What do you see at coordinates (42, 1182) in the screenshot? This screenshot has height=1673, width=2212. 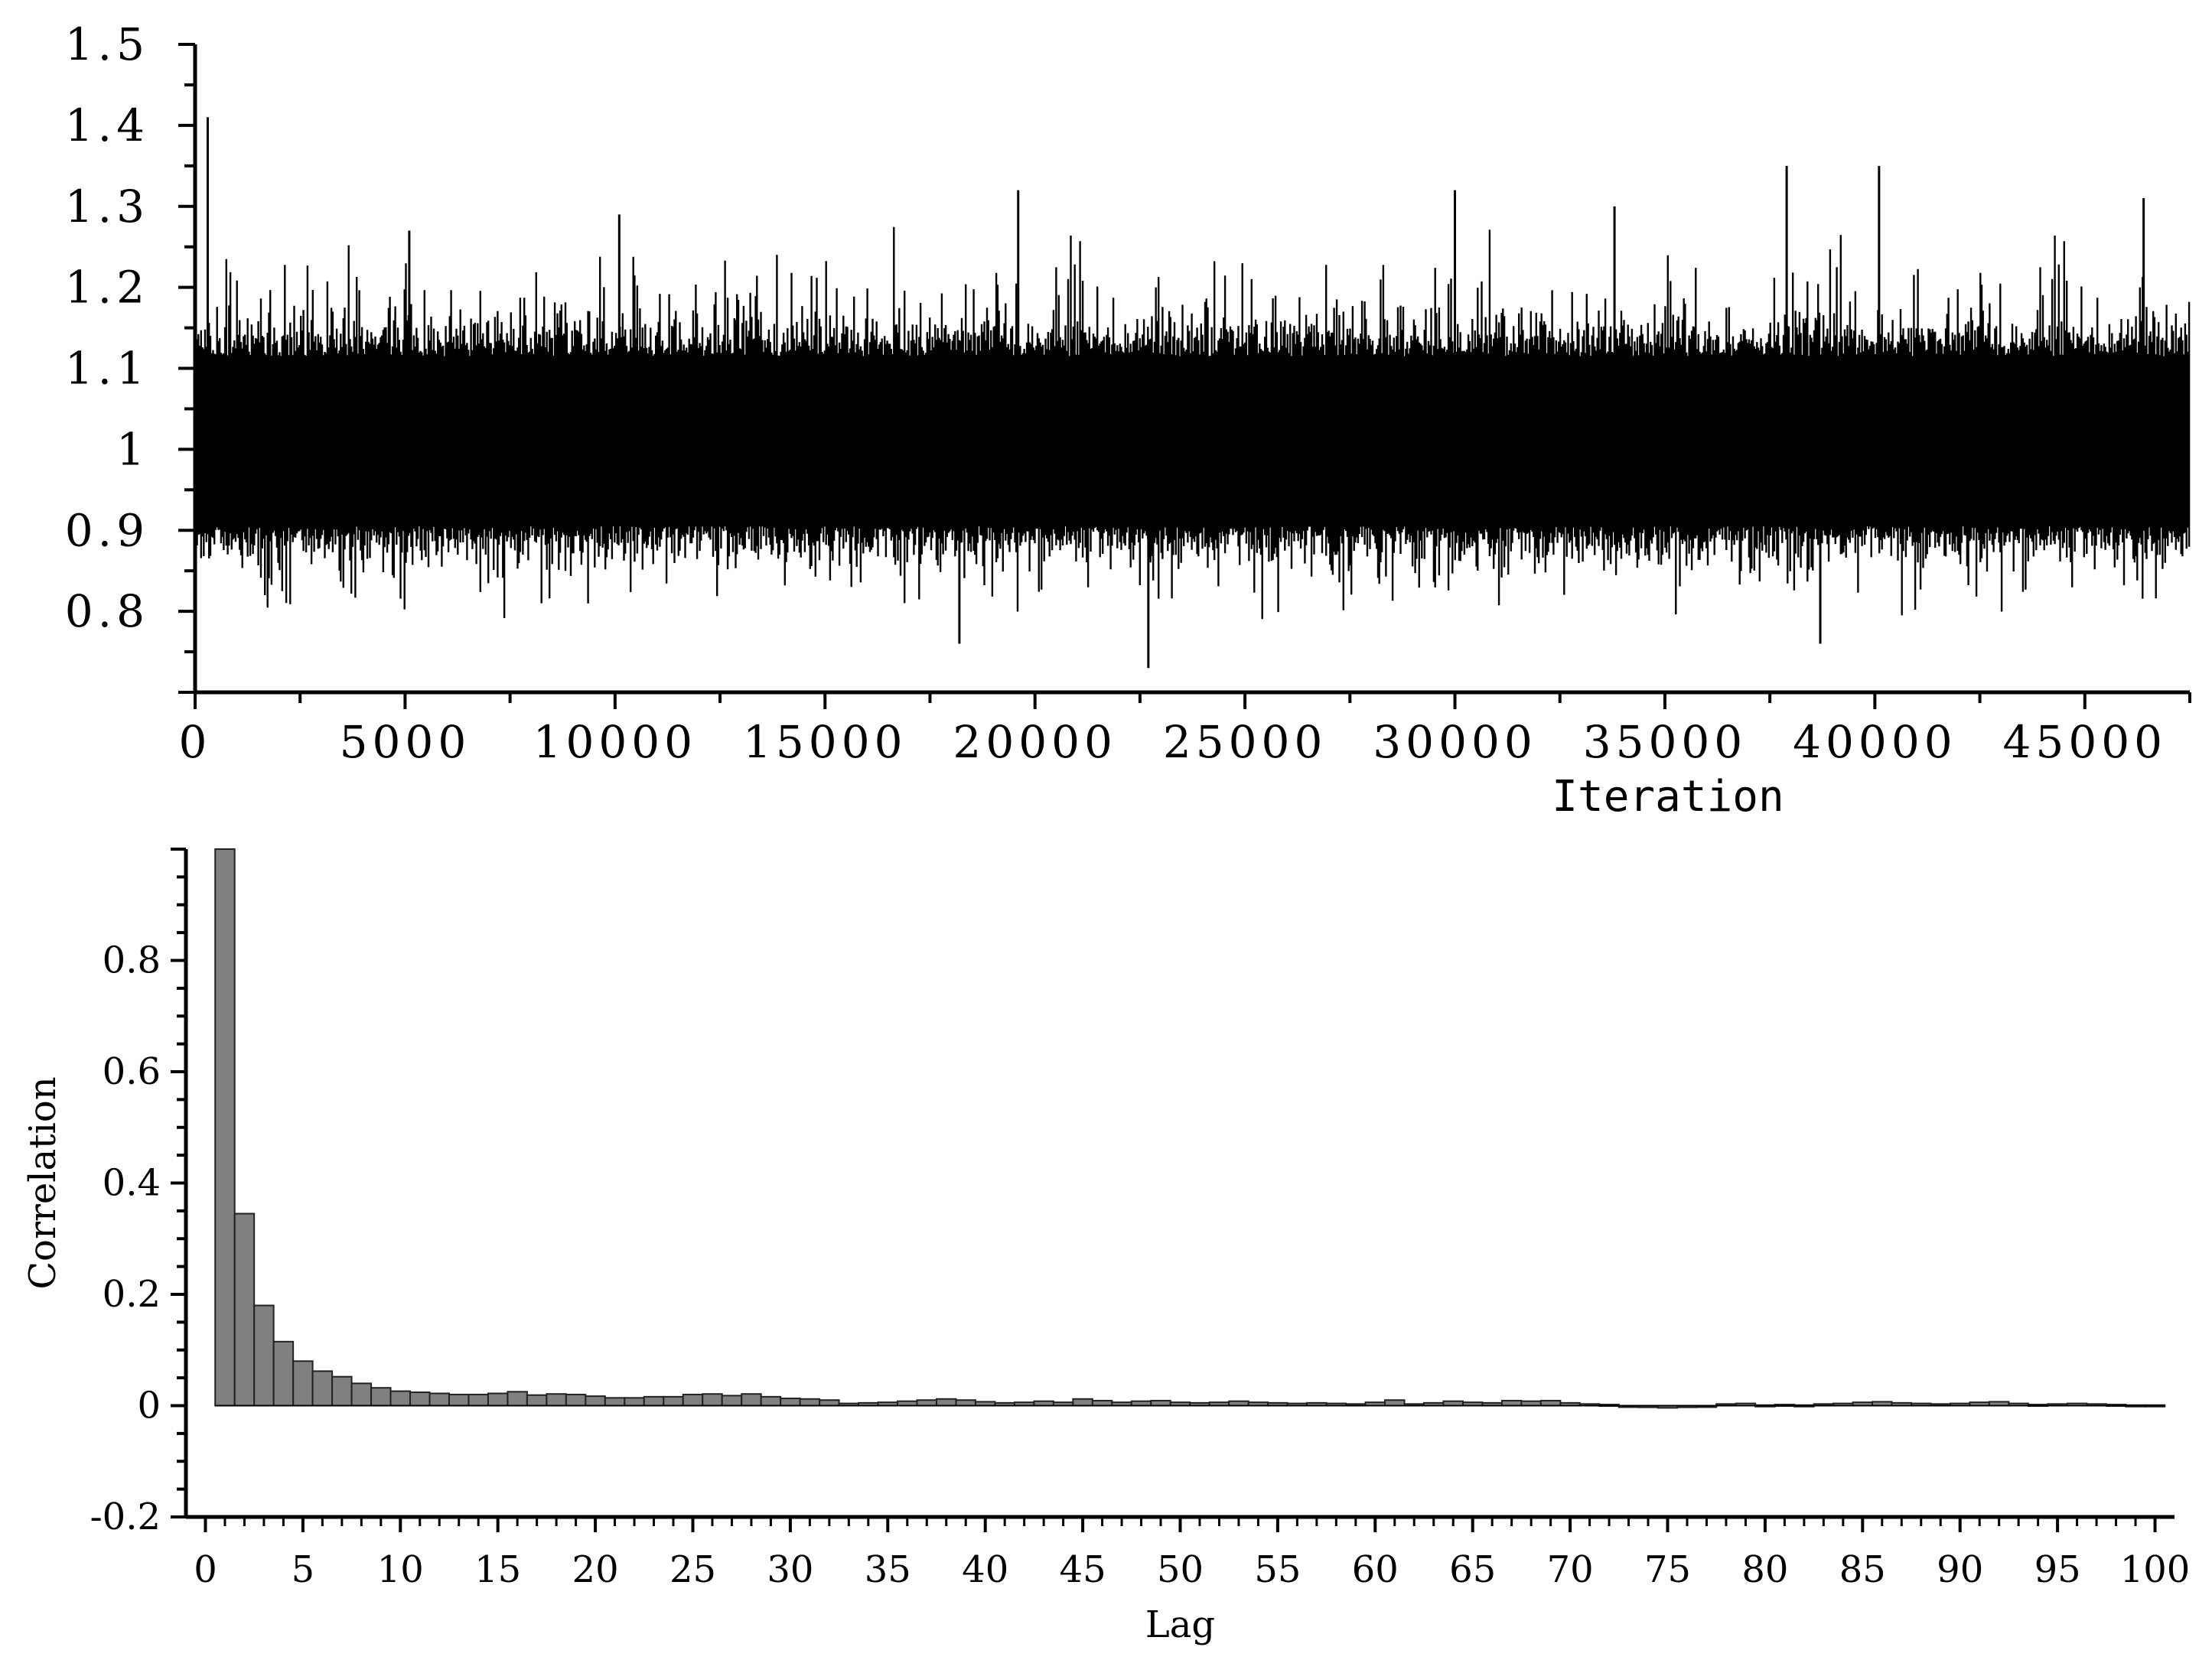 I see `acf-y-axis-title: Correlation` at bounding box center [42, 1182].